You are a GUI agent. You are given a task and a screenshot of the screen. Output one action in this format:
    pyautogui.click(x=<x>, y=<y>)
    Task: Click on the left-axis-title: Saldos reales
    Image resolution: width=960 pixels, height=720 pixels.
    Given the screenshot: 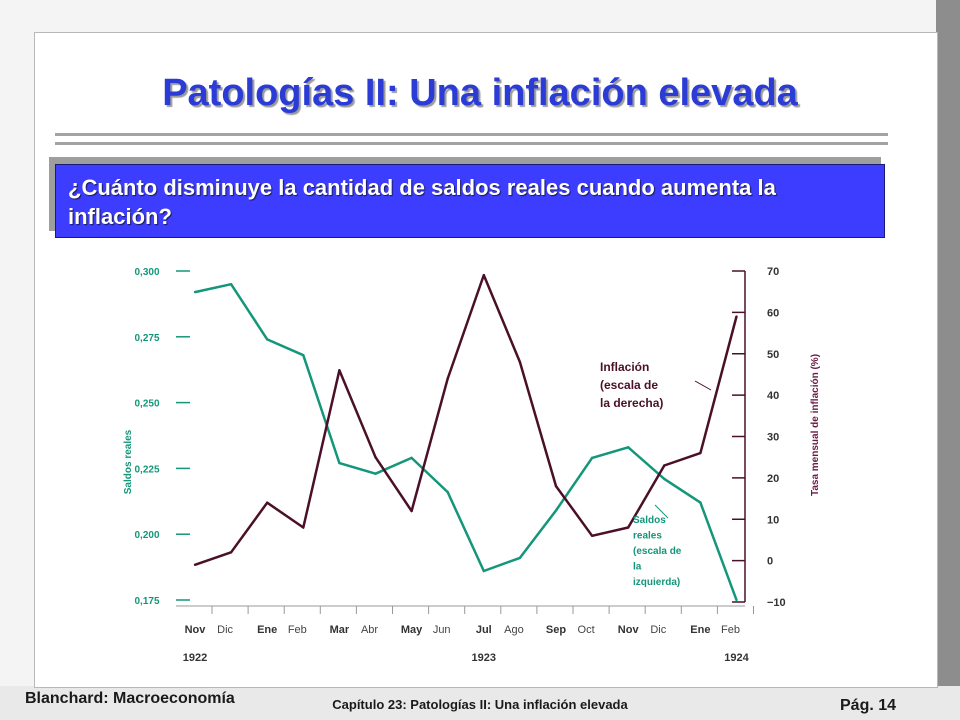 What is the action you would take?
    pyautogui.click(x=128, y=461)
    